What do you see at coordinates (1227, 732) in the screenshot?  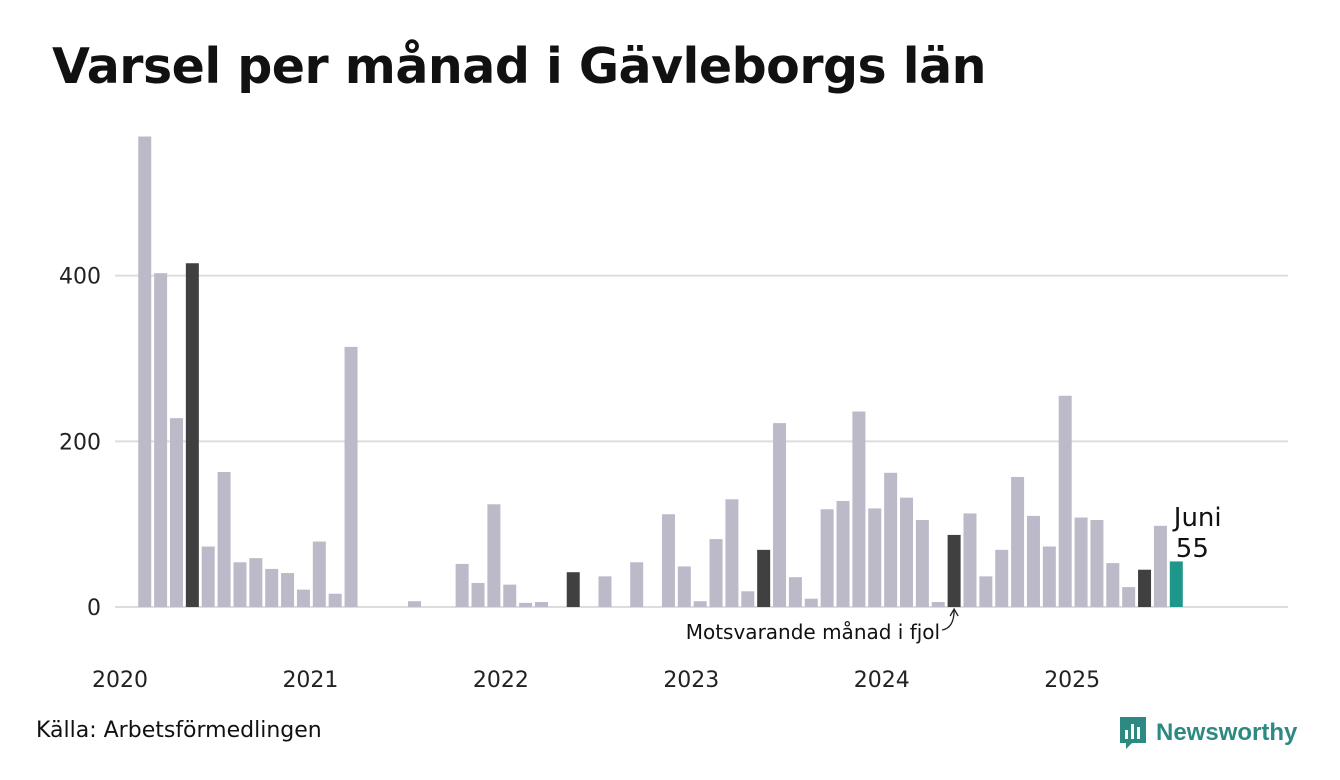 I see `newsworthy-logo-text: Newsworthy` at bounding box center [1227, 732].